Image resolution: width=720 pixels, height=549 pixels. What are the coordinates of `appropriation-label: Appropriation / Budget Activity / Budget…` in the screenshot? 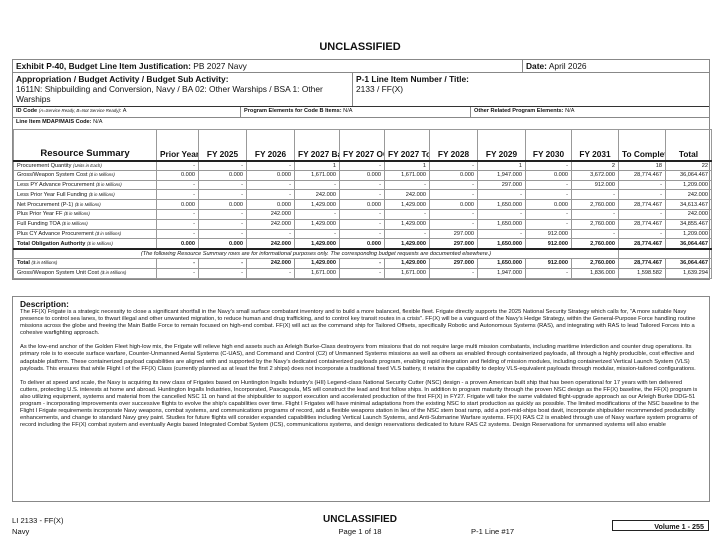 It's located at (122, 79).